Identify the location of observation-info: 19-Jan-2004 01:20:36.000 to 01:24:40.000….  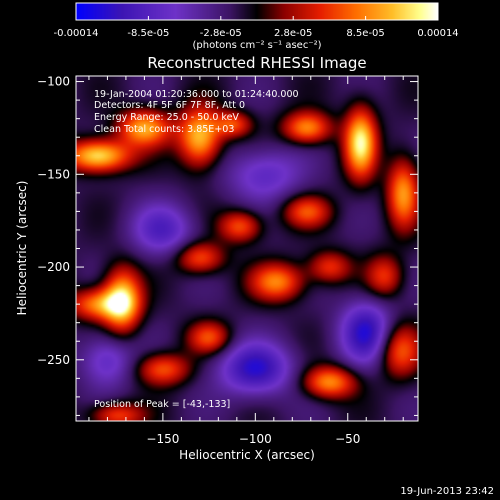
(196, 112).